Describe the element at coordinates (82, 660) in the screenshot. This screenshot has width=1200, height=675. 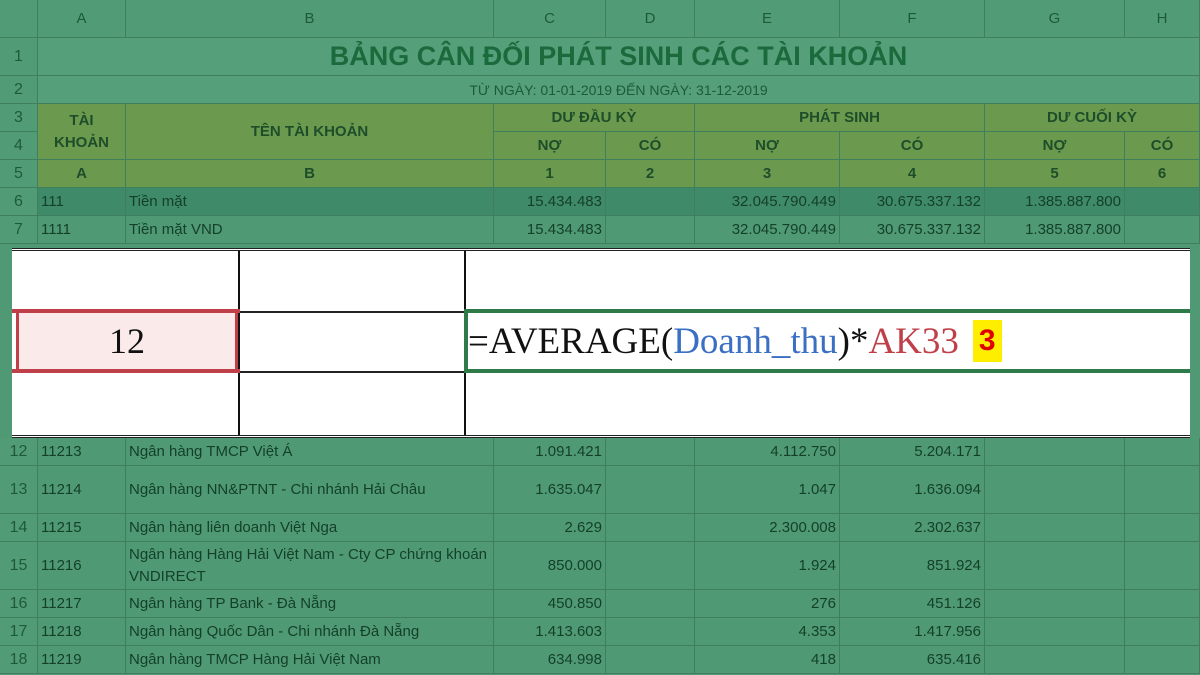
I see `account-code: 11219` at that location.